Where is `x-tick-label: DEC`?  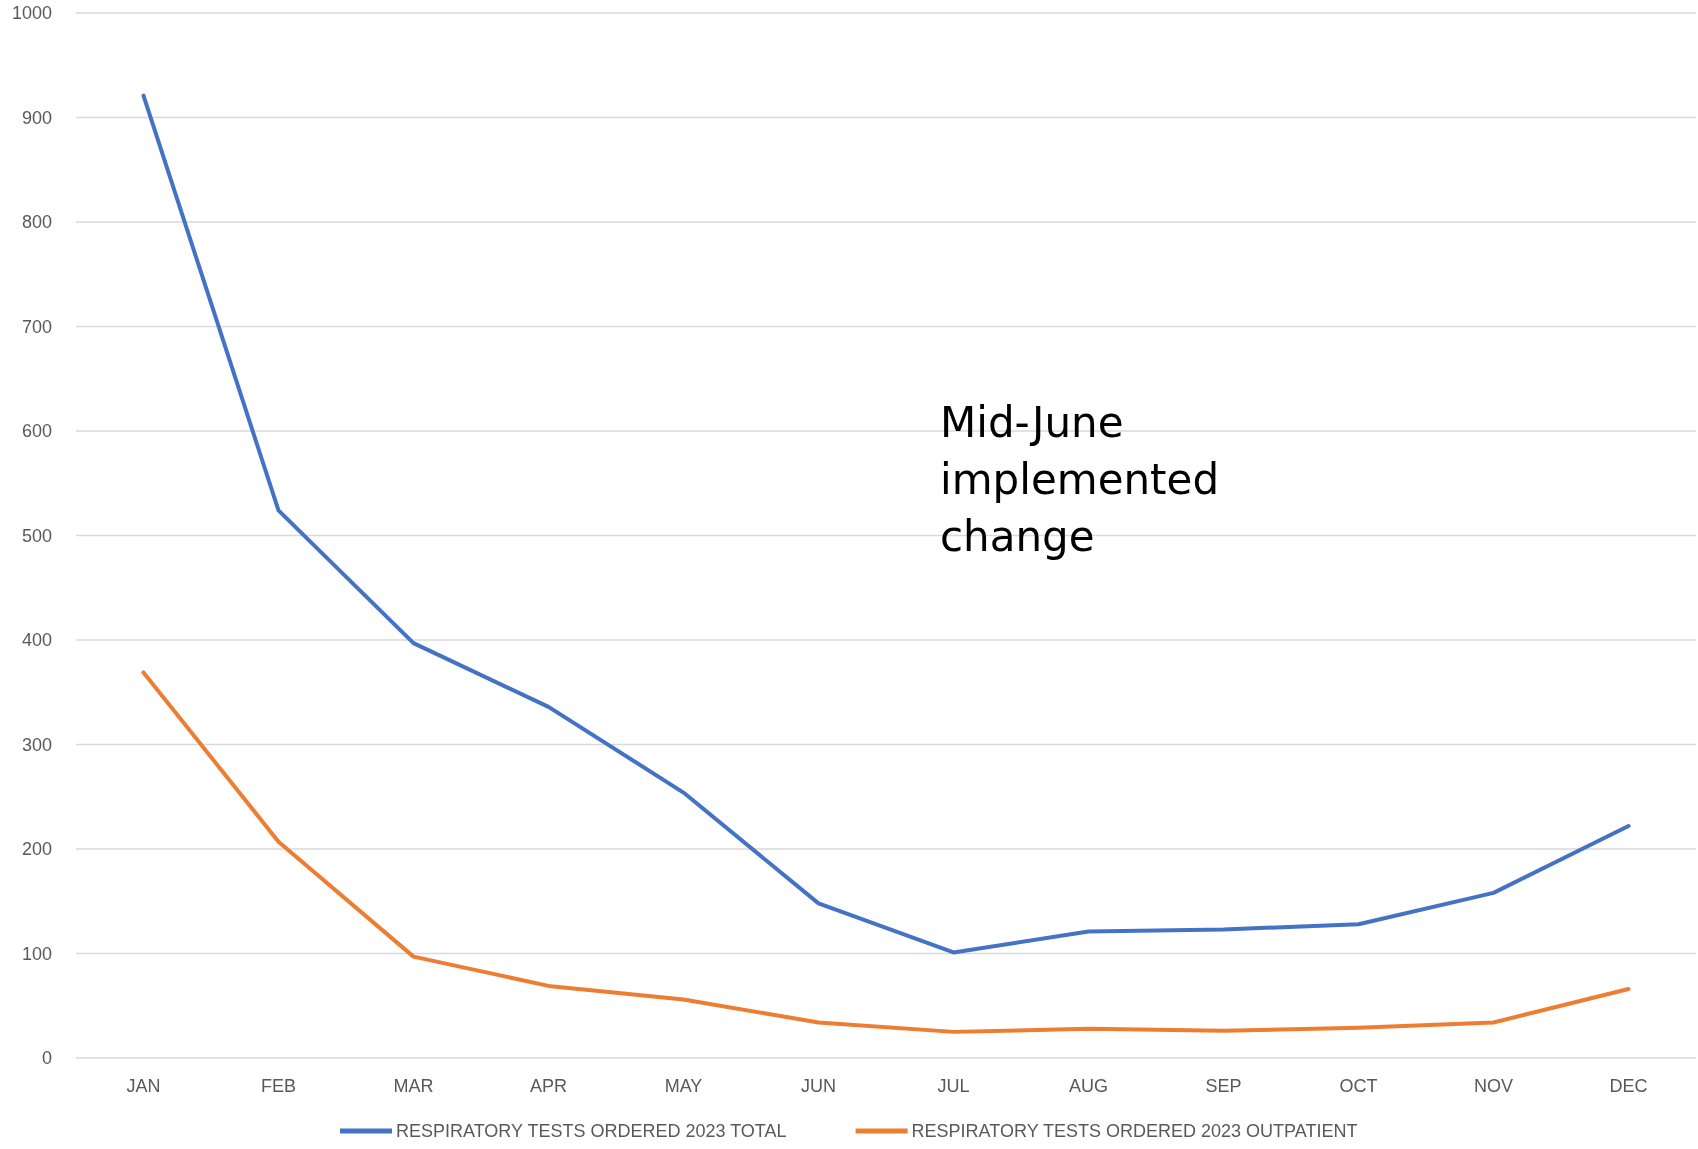
x-tick-label: DEC is located at coordinates (1628, 1086).